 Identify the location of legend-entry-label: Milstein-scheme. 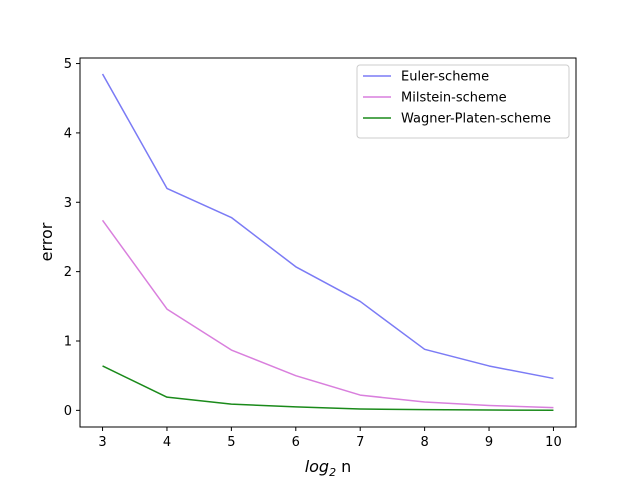
(454, 98).